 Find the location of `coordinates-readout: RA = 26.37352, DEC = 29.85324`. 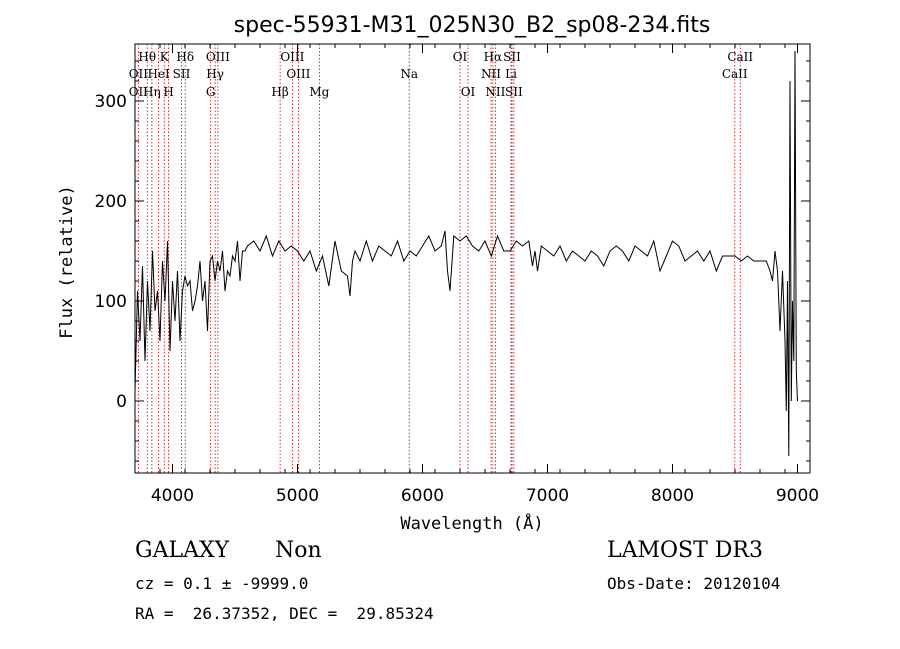

coordinates-readout: RA = 26.37352, DEC = 29.85324 is located at coordinates (284, 613).